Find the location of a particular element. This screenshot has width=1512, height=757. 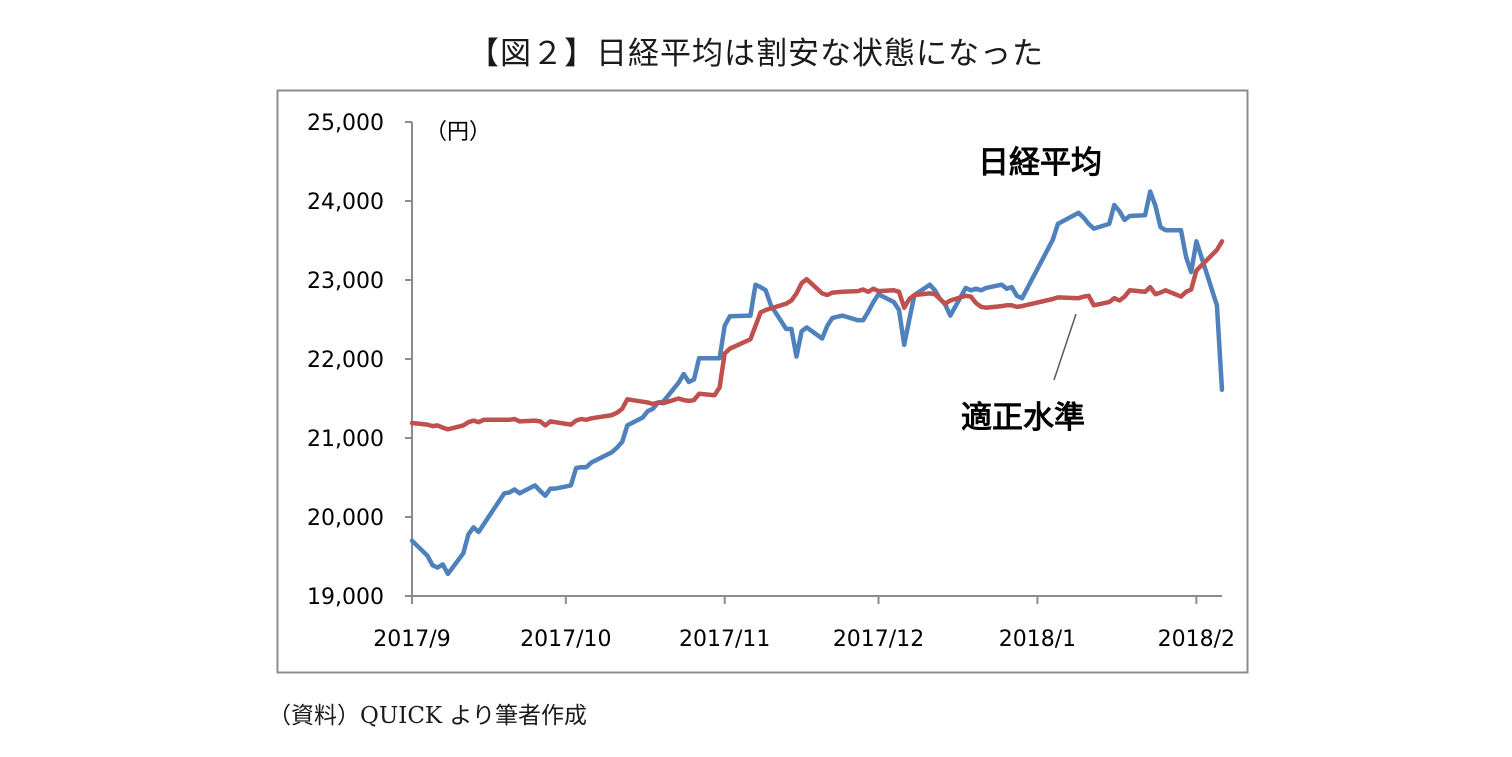

y-tick-label: 25,000 is located at coordinates (345, 123).